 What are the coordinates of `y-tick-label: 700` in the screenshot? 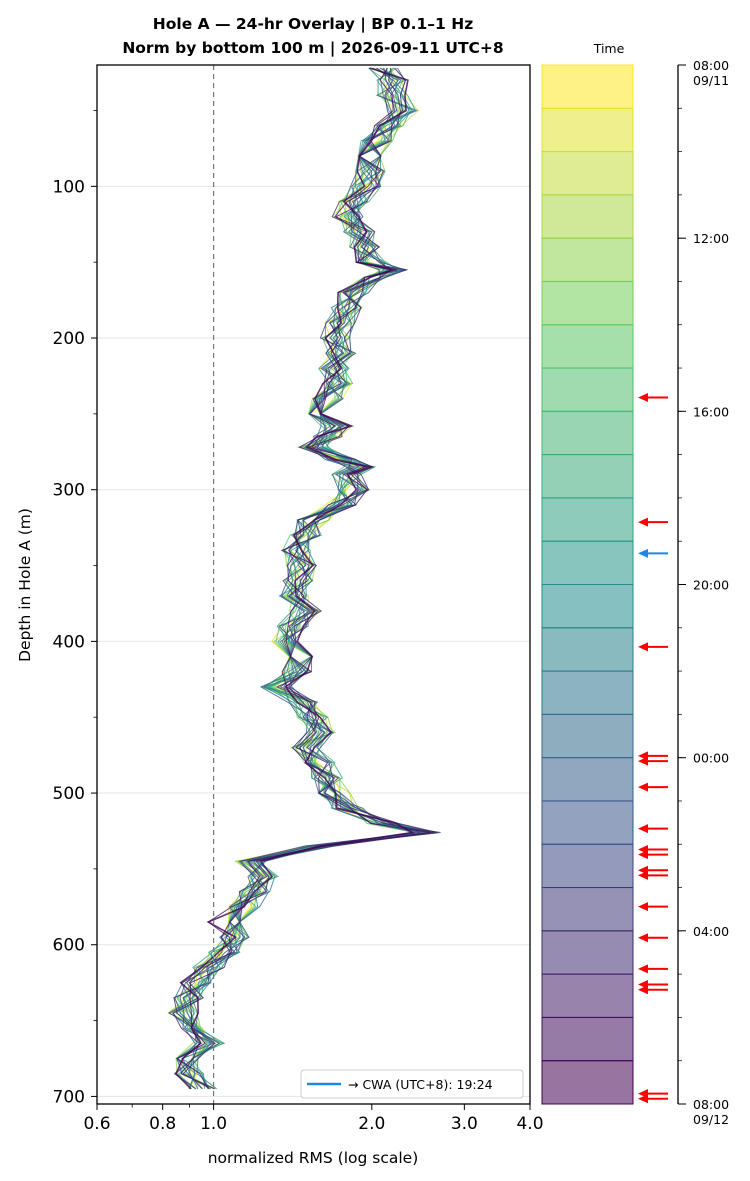 It's located at (69, 1097).